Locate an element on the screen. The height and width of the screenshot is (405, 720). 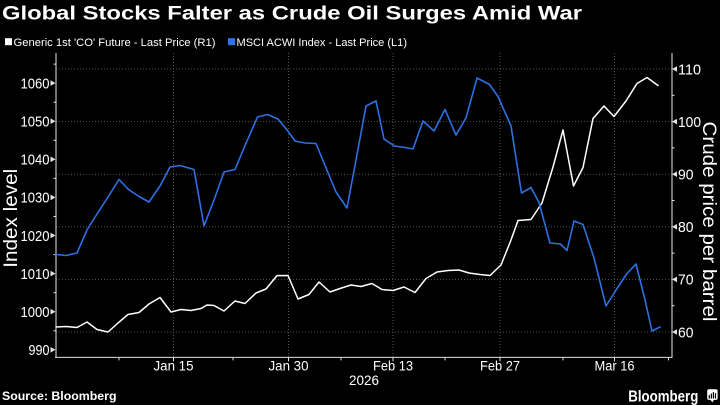
svg-text: 990 is located at coordinates (39, 350).